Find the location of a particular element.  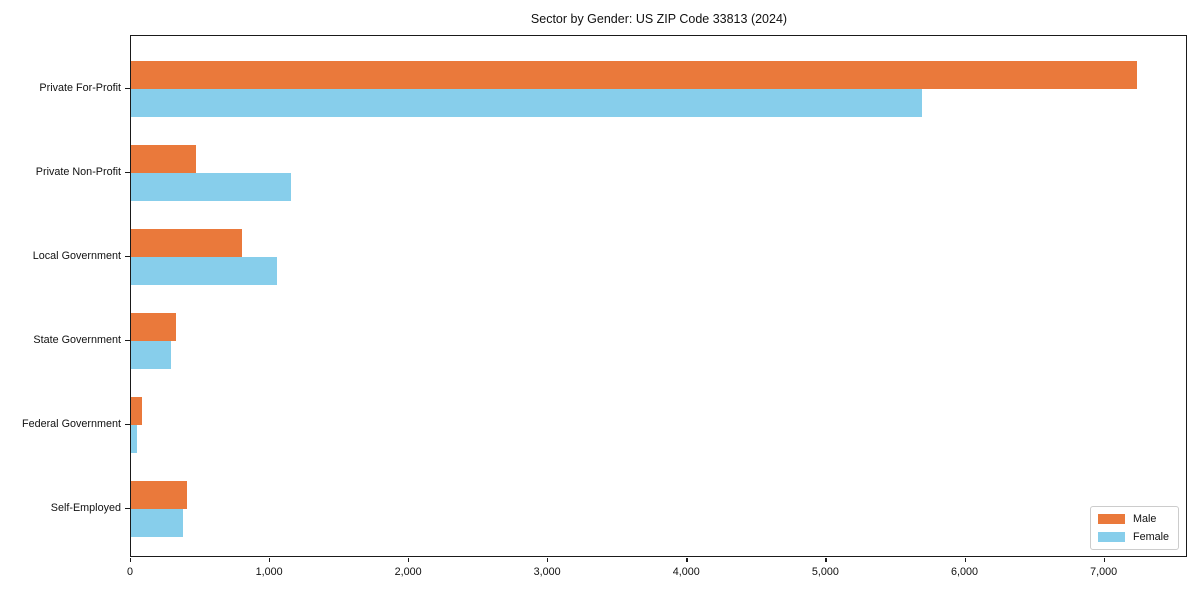

x-tick-label: 3,000 is located at coordinates (547, 572).